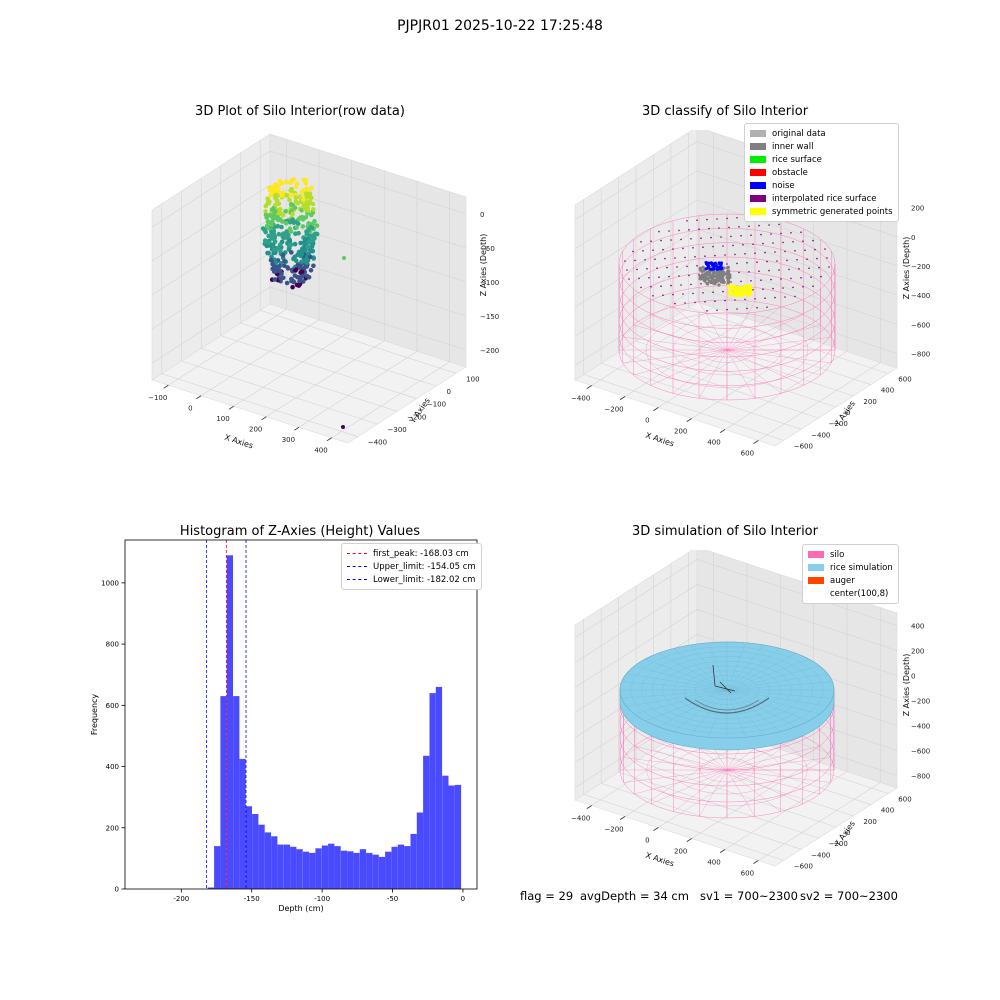 The height and width of the screenshot is (1000, 1000). What do you see at coordinates (411, 553) in the screenshot?
I see `p3-legend-item: first_peak: -168.03 cm` at bounding box center [411, 553].